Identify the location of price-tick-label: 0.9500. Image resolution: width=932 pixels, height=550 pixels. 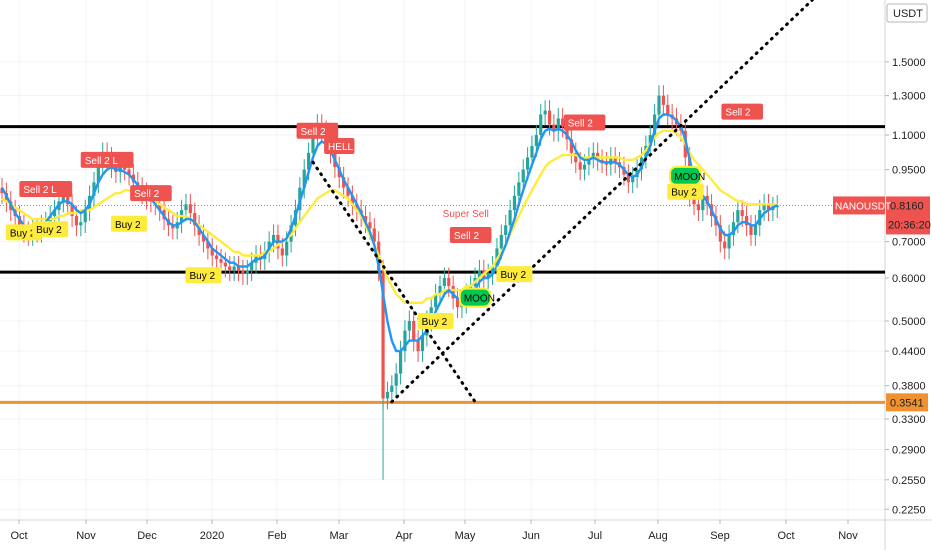
(909, 171).